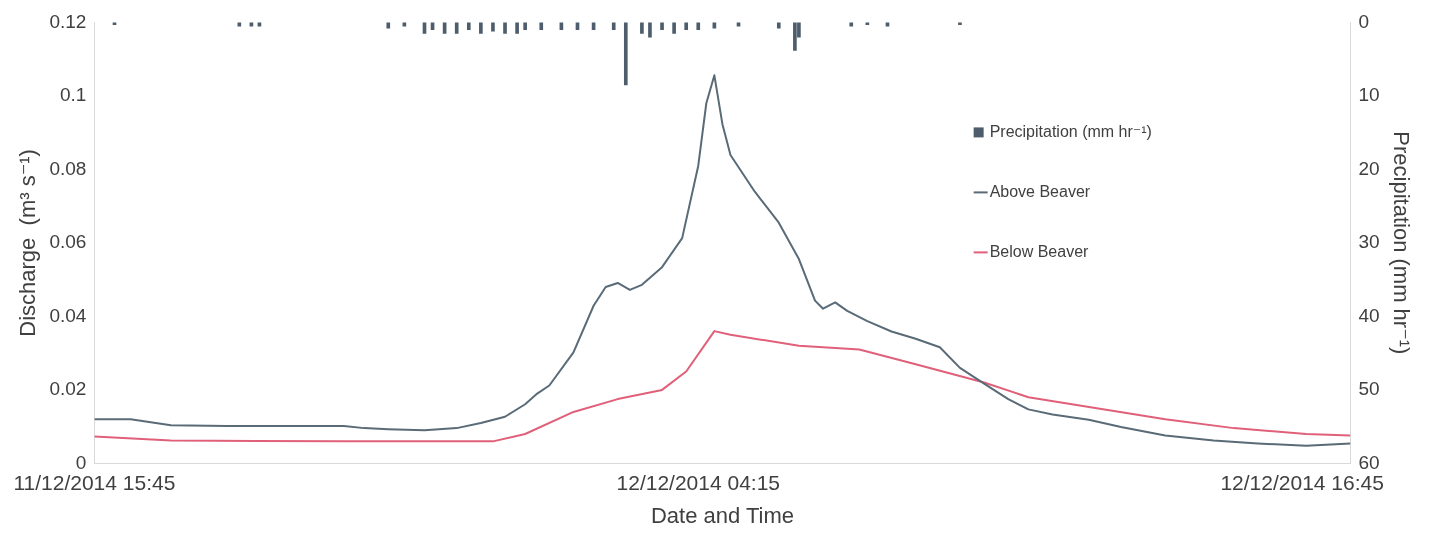 This screenshot has width=1435, height=548. I want to click on y-tick-label: 0.06, so click(68, 242).